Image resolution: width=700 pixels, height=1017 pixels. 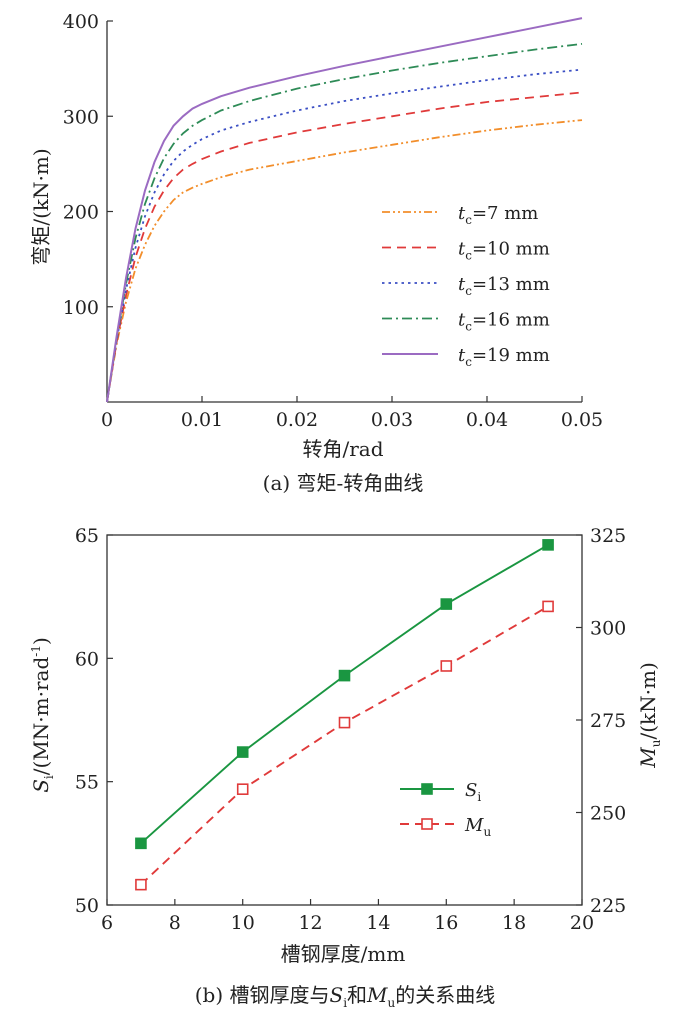 What do you see at coordinates (582, 923) in the screenshot?
I see `x-tick-label: 20` at bounding box center [582, 923].